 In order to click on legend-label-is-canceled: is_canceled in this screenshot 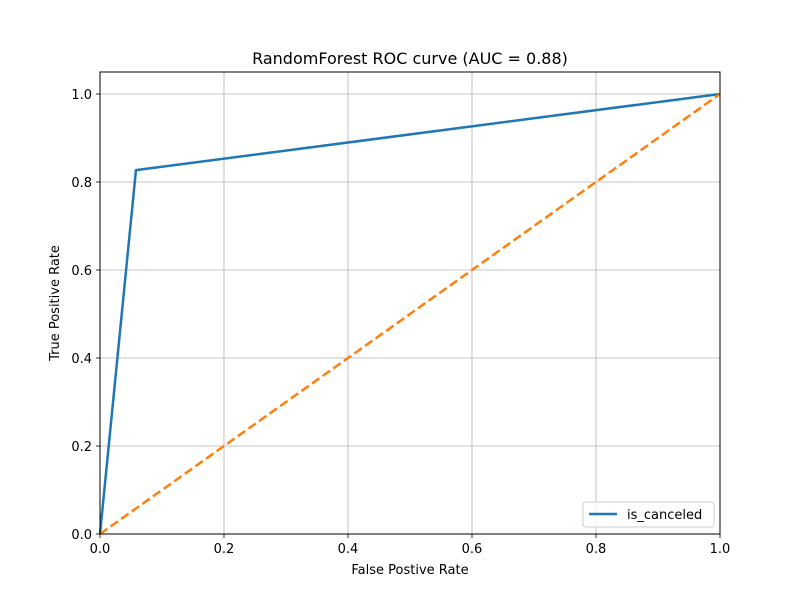, I will do `click(664, 515)`.